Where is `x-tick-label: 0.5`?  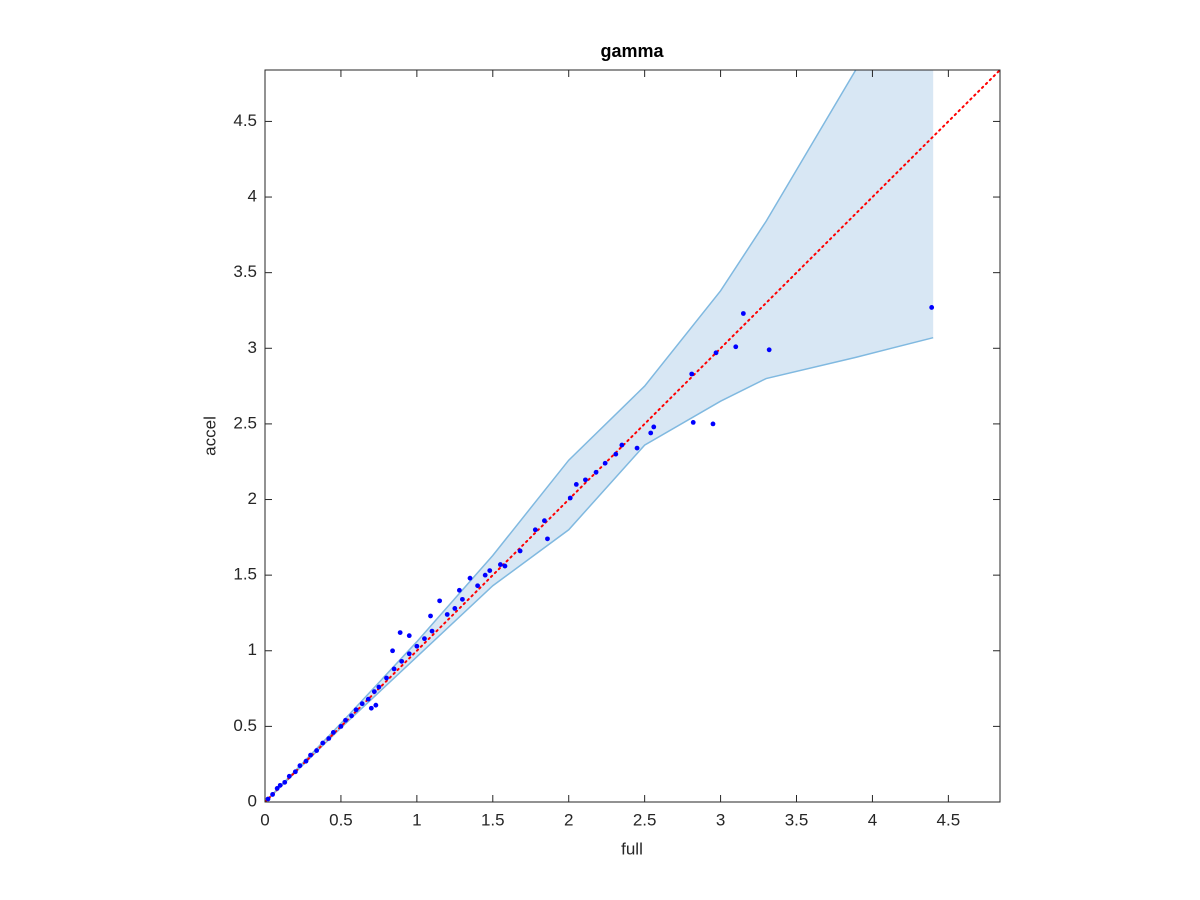 x-tick-label: 0.5 is located at coordinates (341, 819).